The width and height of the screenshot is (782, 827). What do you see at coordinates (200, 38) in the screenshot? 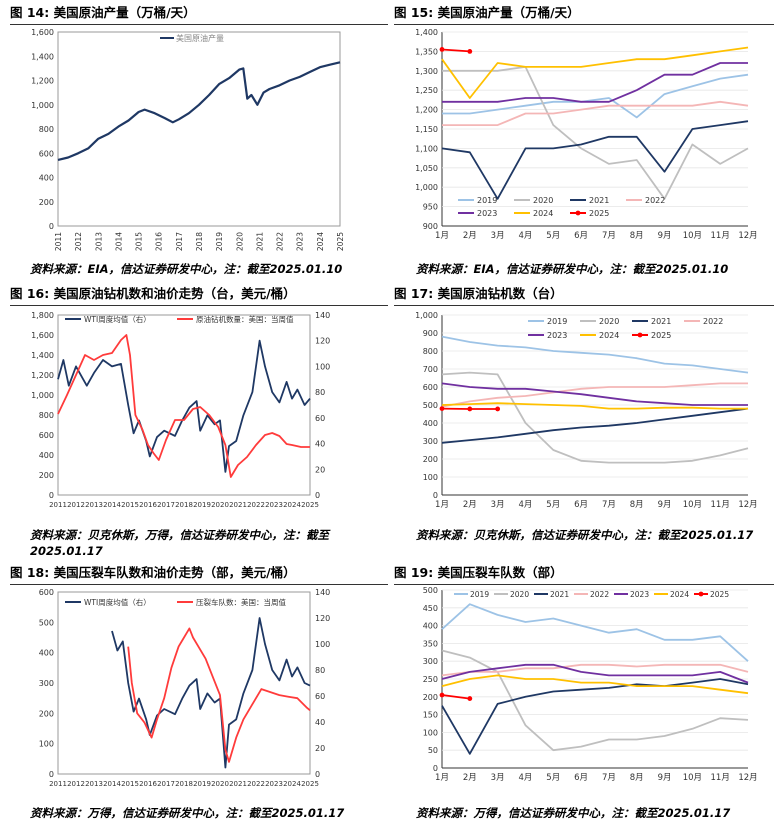
I see `legend-label: 美国原油产量` at bounding box center [200, 38].